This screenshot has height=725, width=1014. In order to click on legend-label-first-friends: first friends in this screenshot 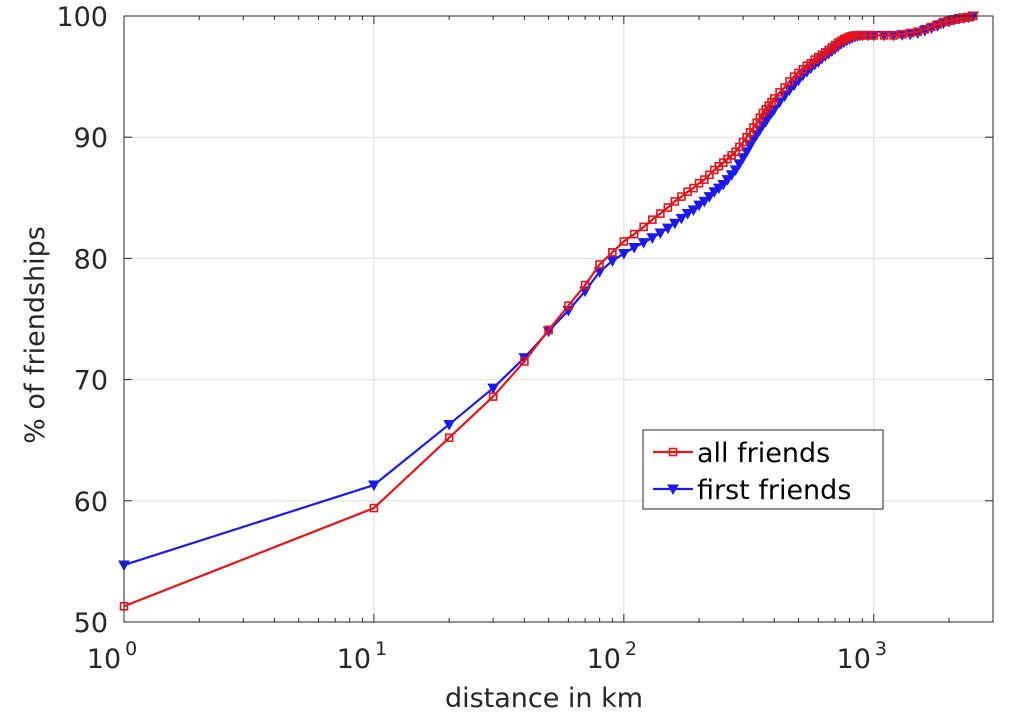, I will do `click(774, 490)`.